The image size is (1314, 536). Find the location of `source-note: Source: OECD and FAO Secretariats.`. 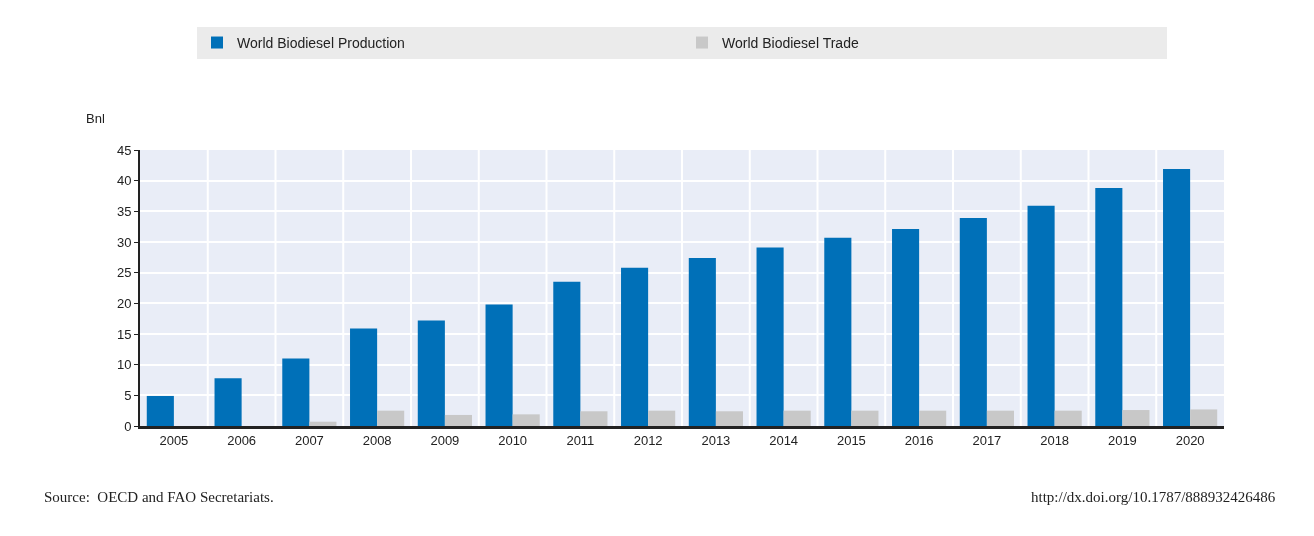

source-note: Source: OECD and FAO Secretariats. is located at coordinates (159, 497).